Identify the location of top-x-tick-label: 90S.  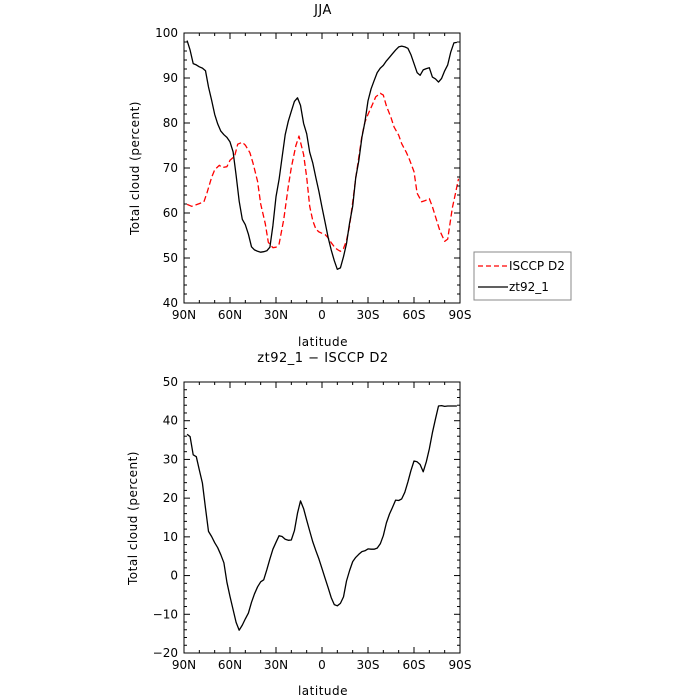
(460, 315).